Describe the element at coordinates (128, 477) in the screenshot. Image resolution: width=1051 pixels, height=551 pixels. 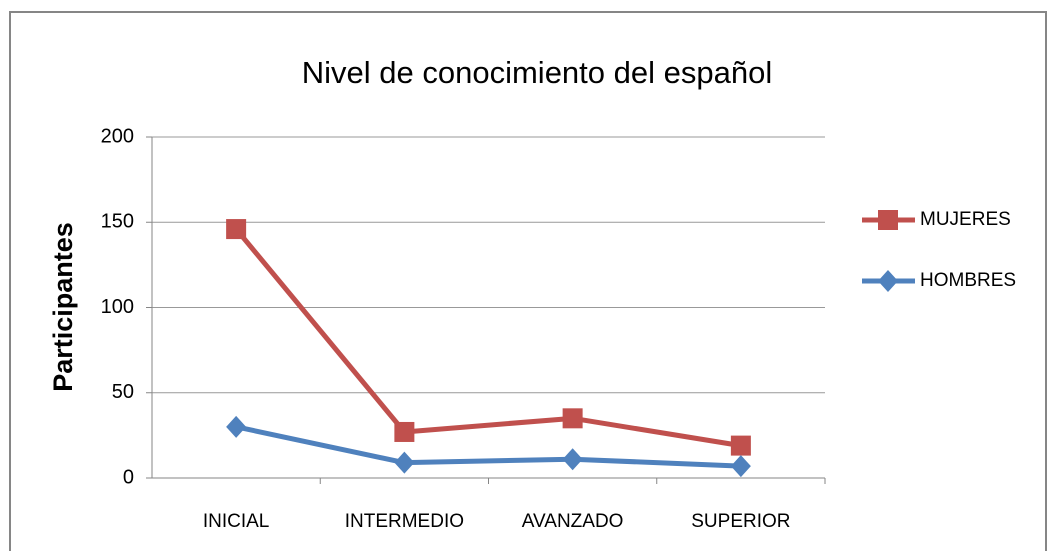
I see `y-tick-label: 0` at that location.